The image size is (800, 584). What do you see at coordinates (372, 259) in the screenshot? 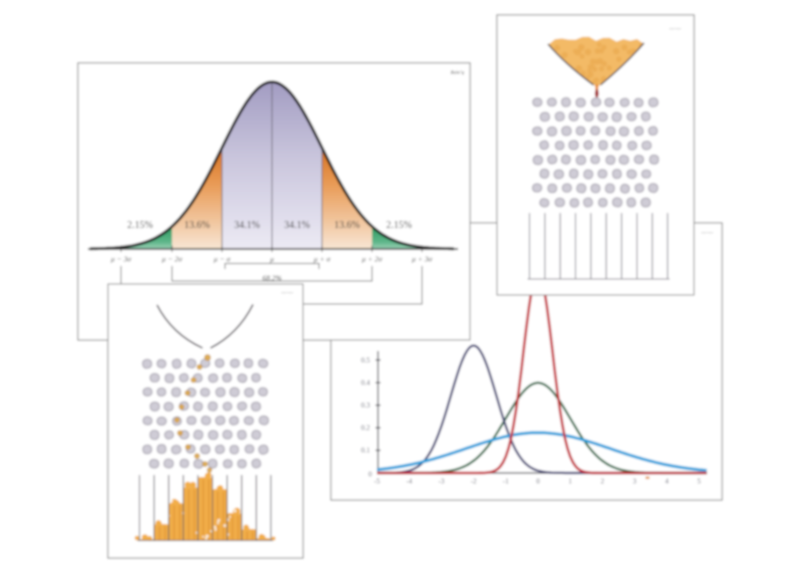
I see `svg-text: μ + 2σ` at bounding box center [372, 259].